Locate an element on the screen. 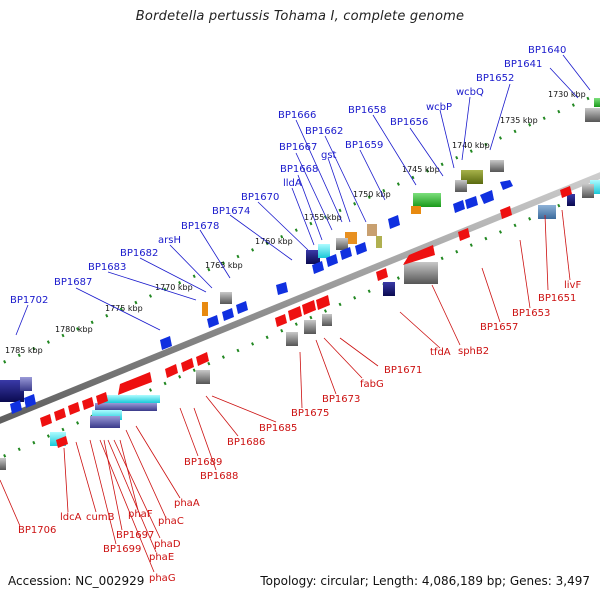 The width and height of the screenshot is (600, 600). gene-label: phaE is located at coordinates (161, 557).